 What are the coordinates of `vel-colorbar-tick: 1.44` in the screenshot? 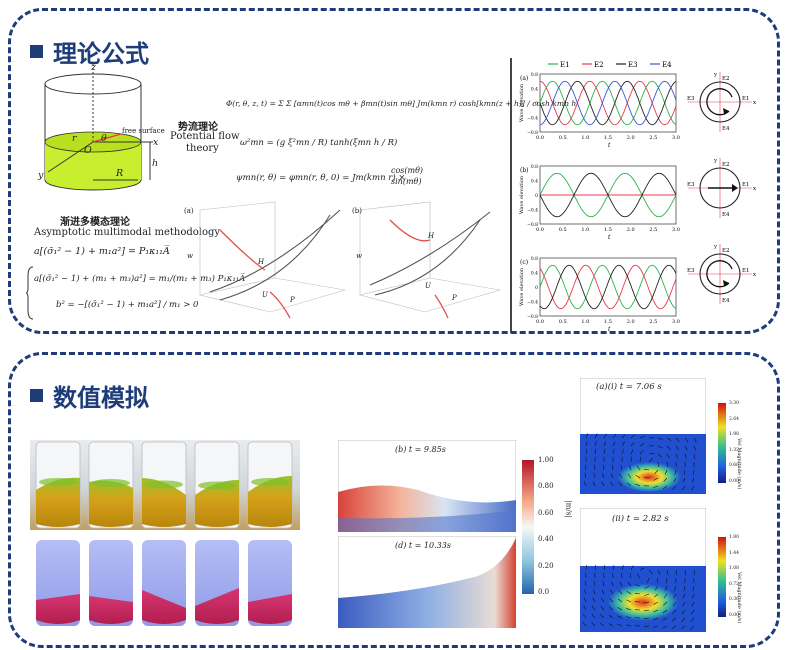 It's located at (734, 553).